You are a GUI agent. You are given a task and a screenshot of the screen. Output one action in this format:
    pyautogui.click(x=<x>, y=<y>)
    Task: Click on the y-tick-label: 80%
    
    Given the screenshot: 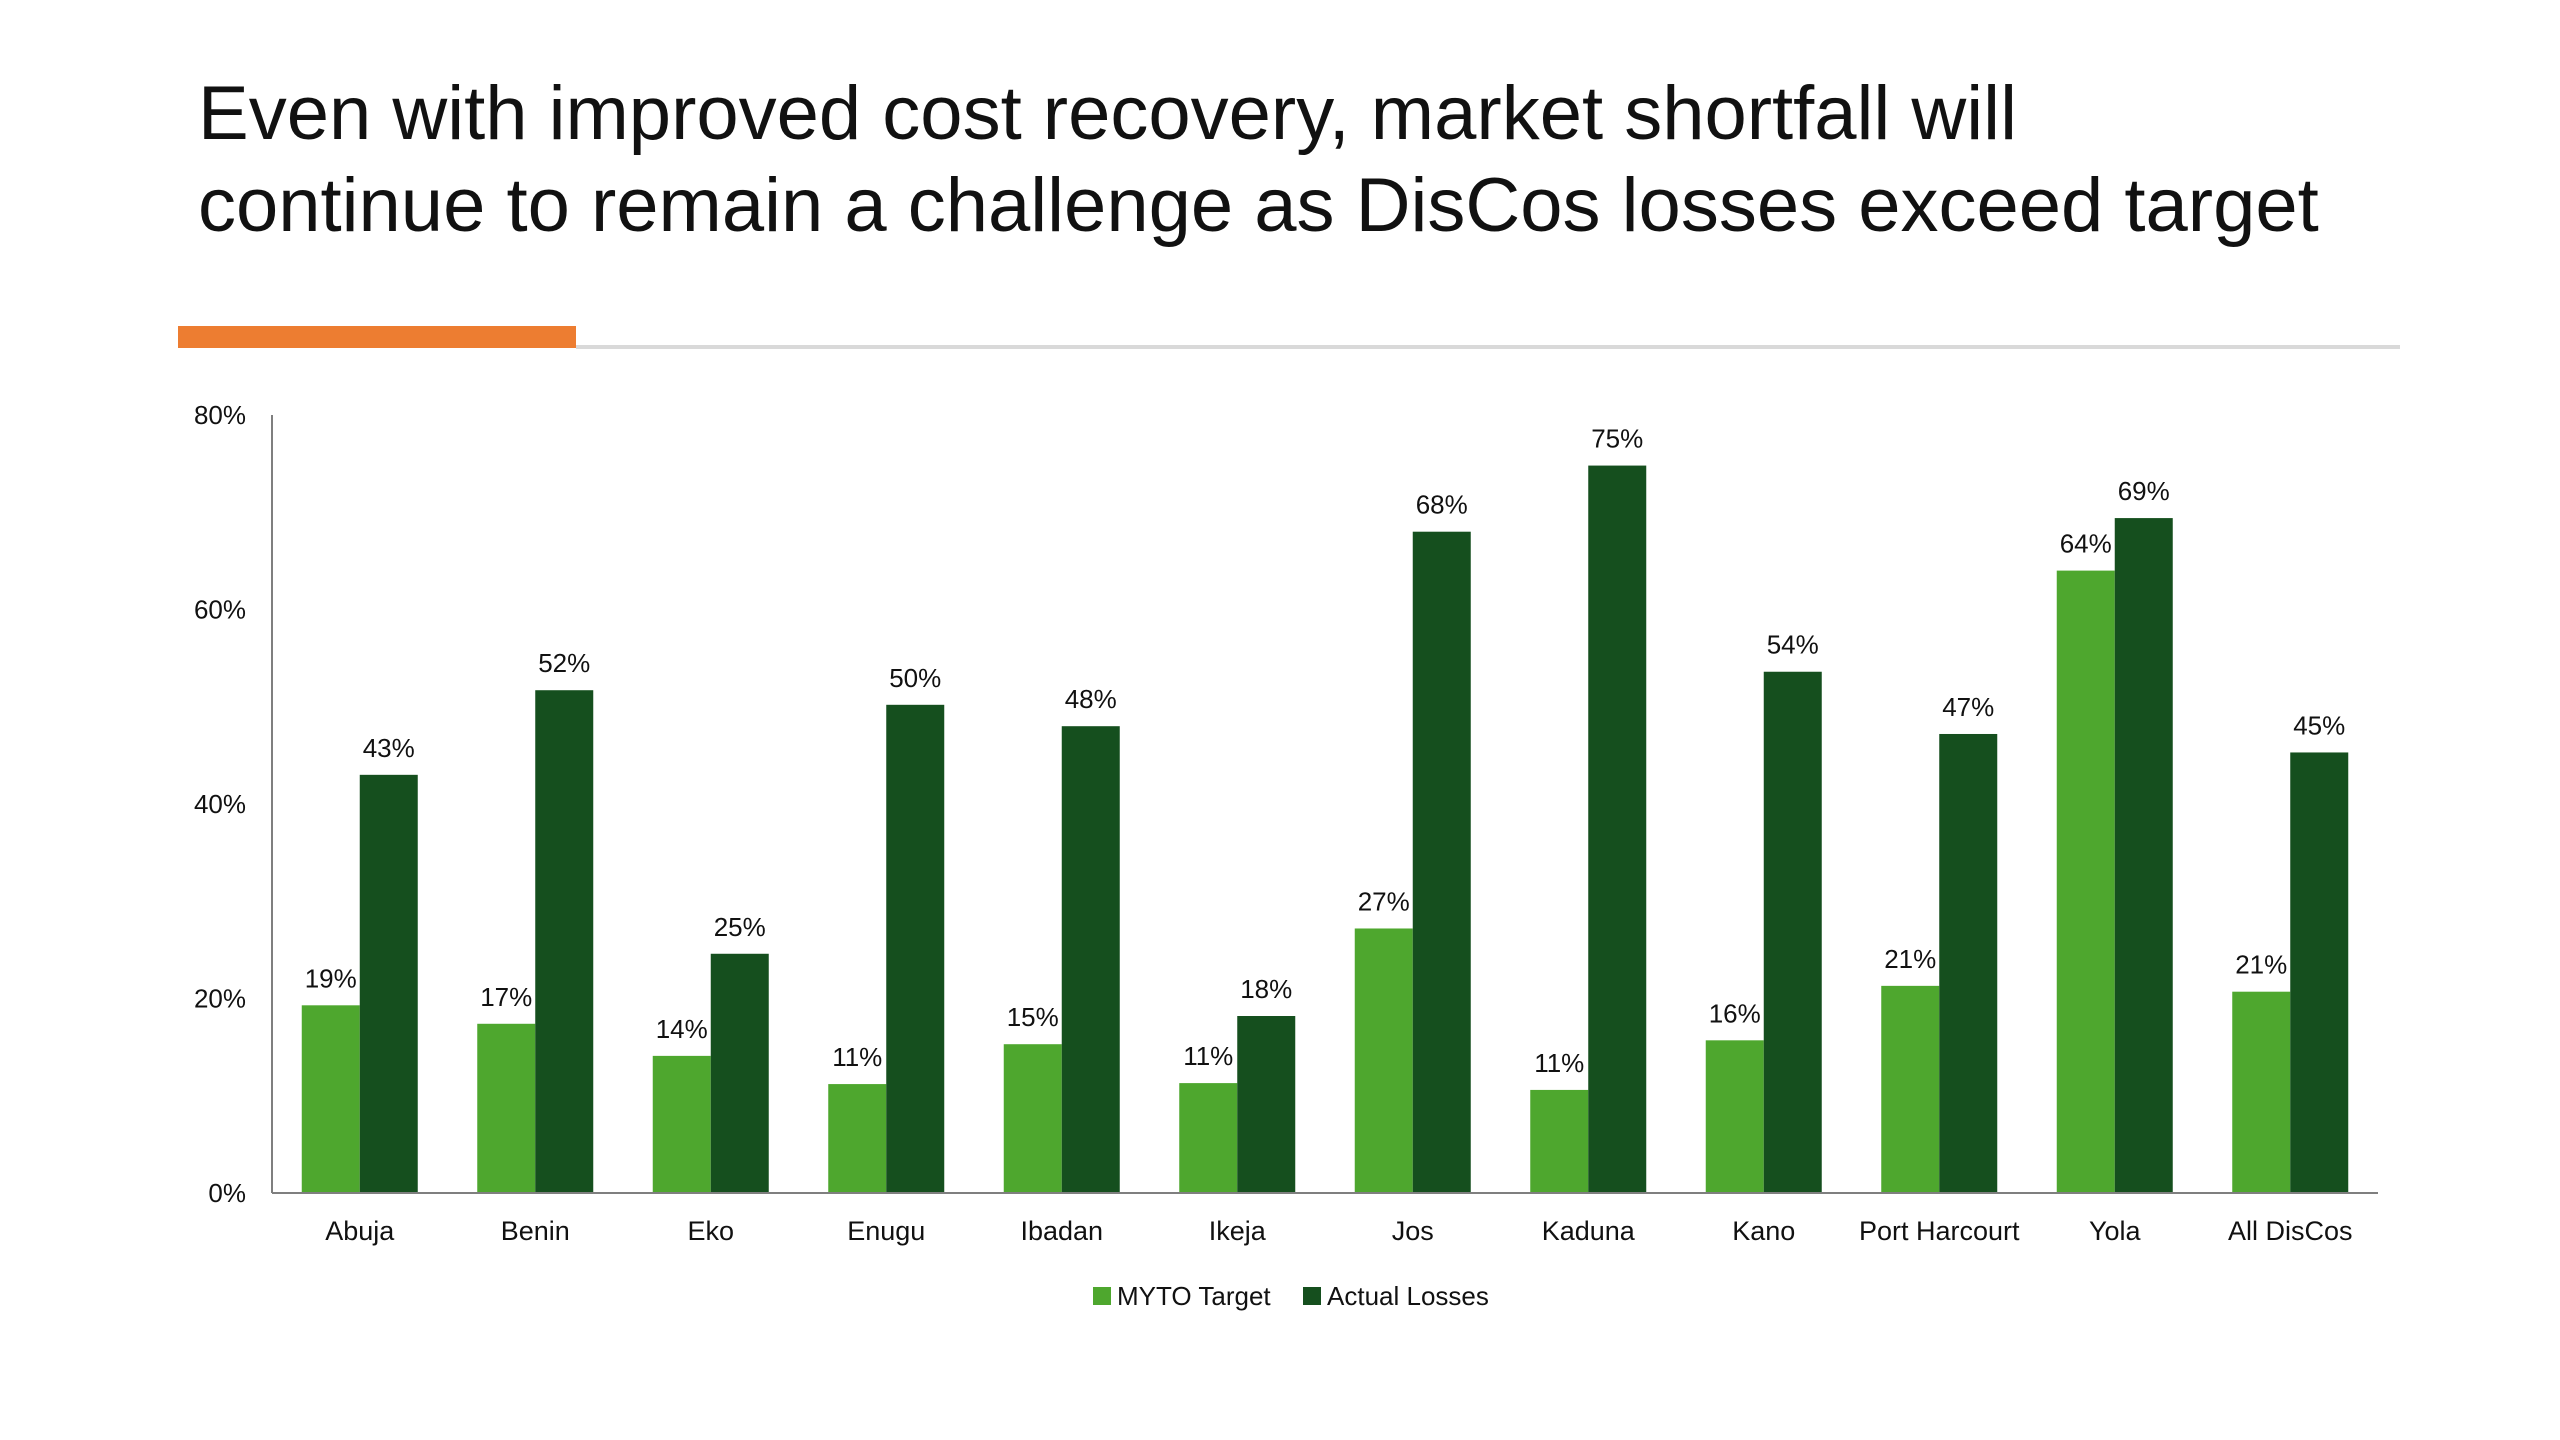 What is the action you would take?
    pyautogui.click(x=220, y=415)
    